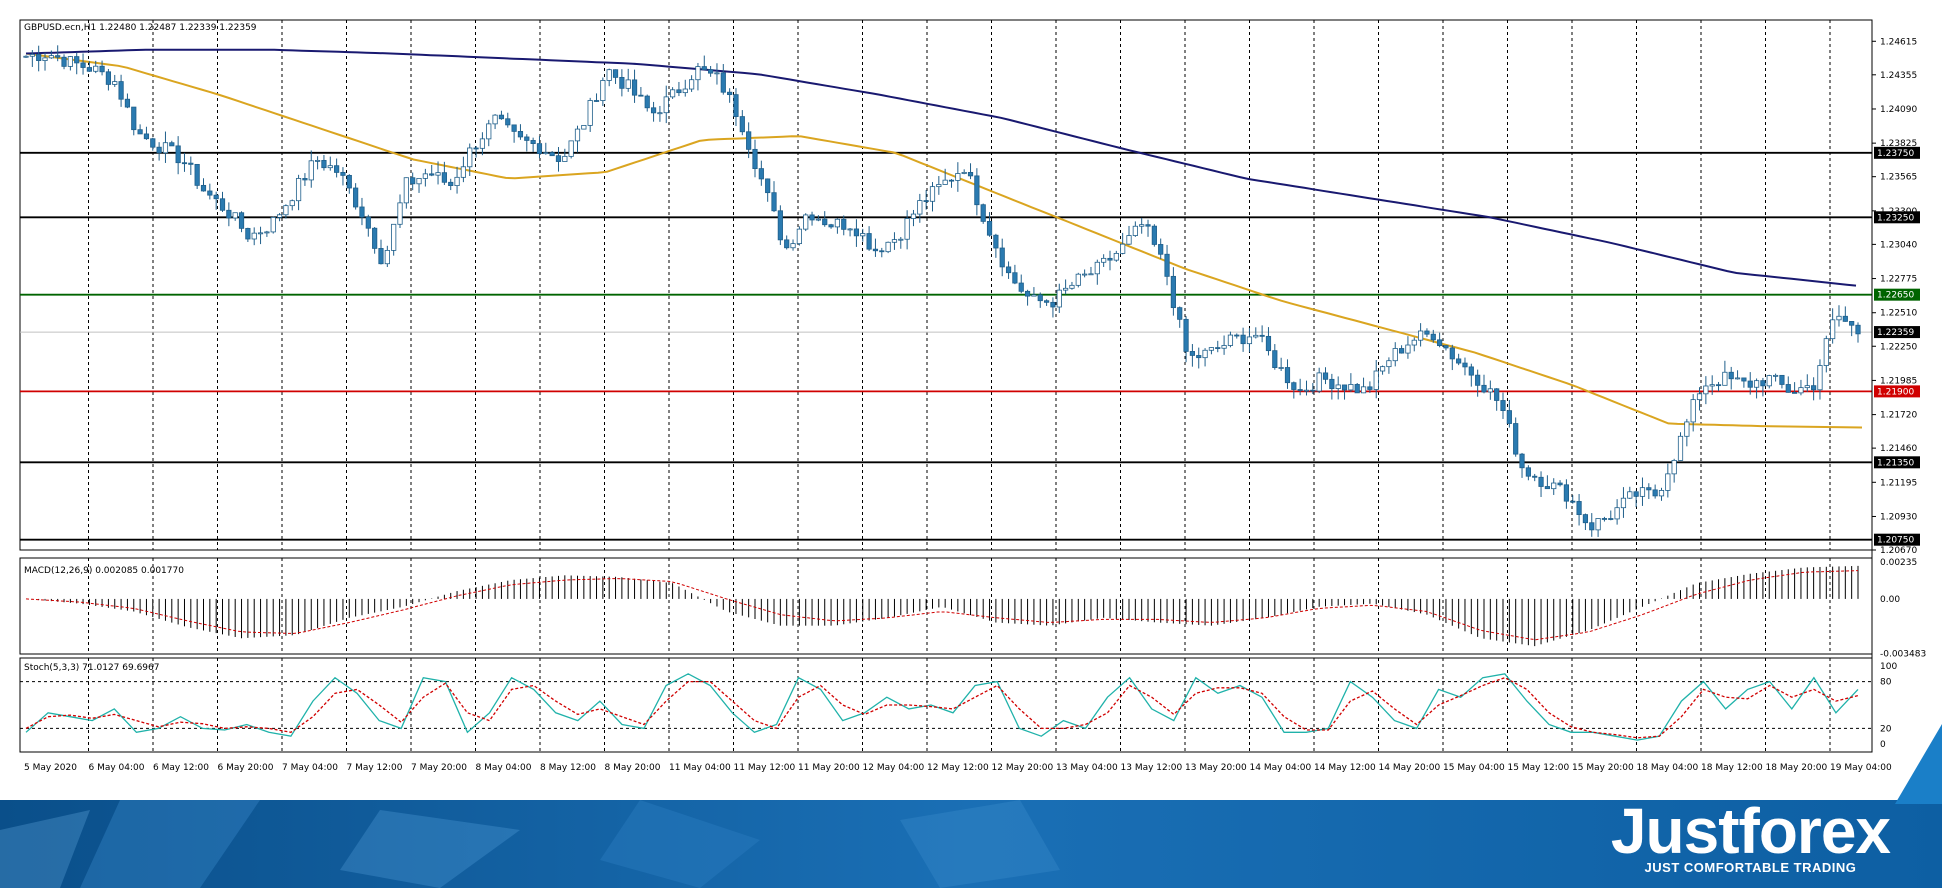 This screenshot has height=888, width=1942. Describe the element at coordinates (1890, 600) in the screenshot. I see `macd-y-tick-label: 0.00` at that location.